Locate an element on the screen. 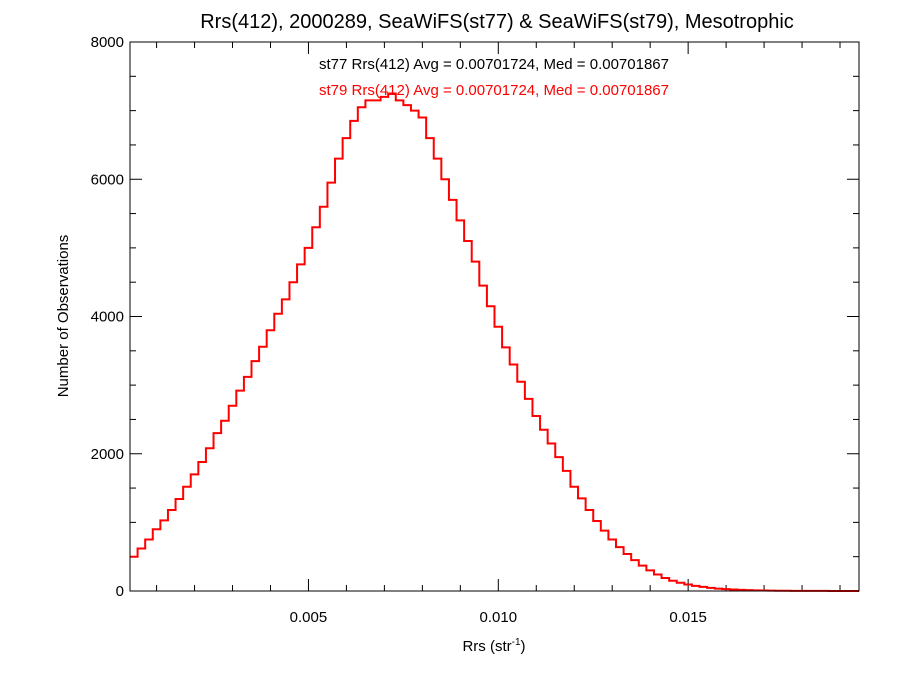  x-tick-label: 0.015 is located at coordinates (688, 617).